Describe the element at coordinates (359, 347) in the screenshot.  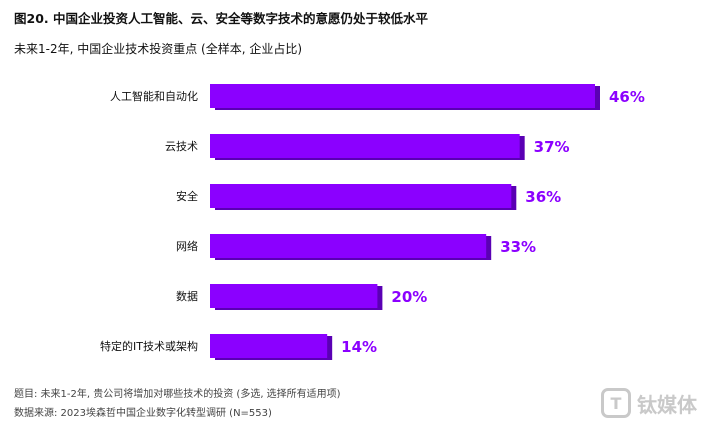
I see `value-label: 14%` at that location.